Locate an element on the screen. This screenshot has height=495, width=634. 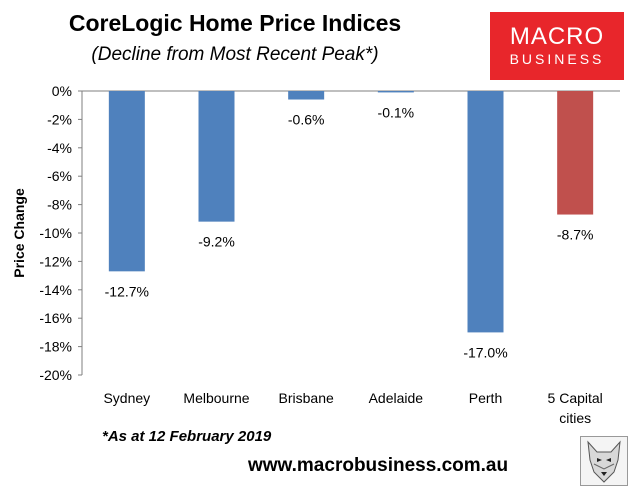
y-tick-label: -6% is located at coordinates (59, 176).